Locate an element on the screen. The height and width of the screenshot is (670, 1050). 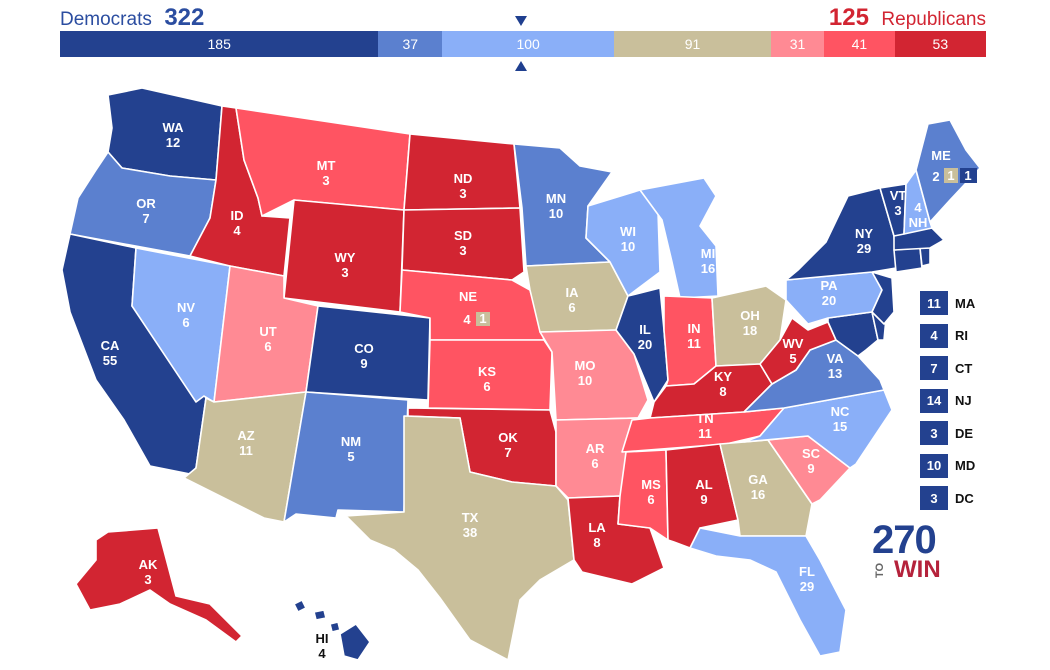
label-or-abbr: OR is located at coordinates (146, 203).